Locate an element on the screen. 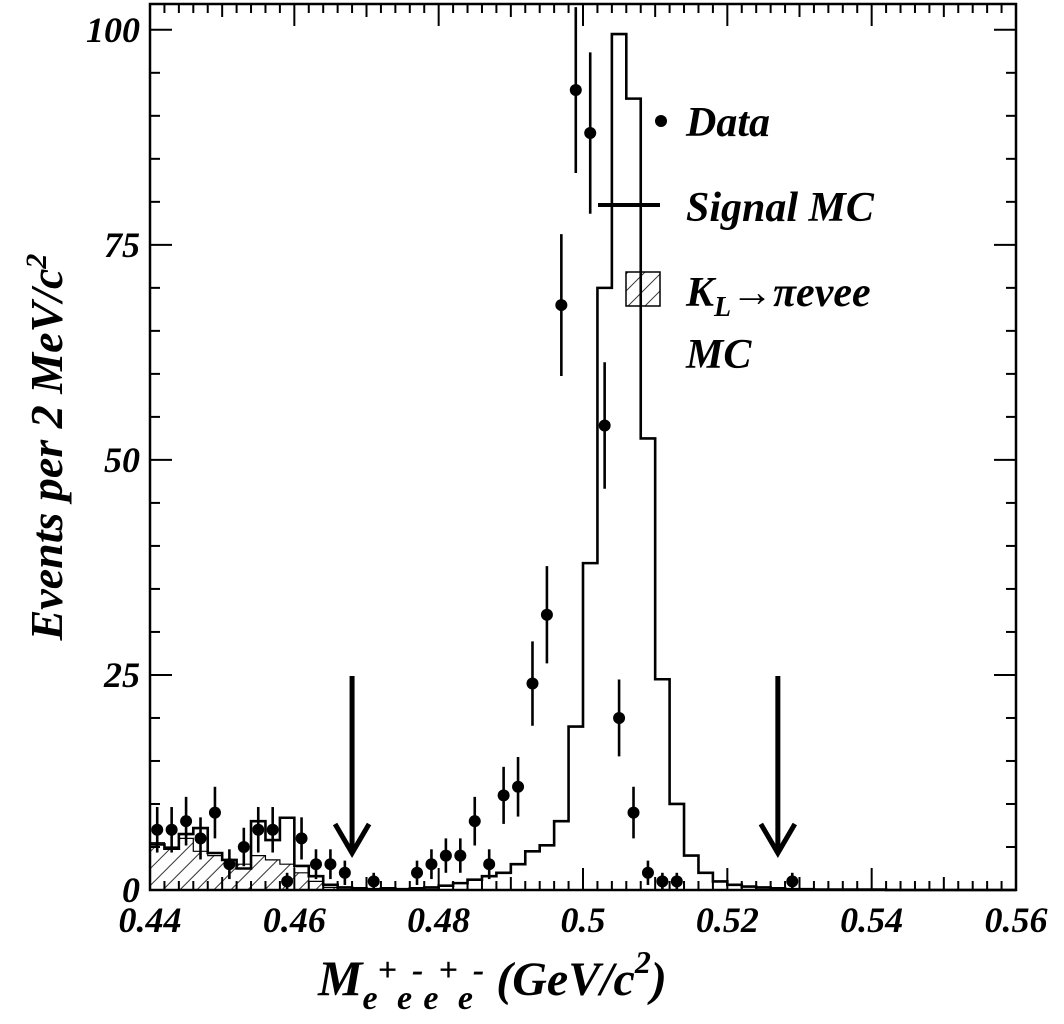  legend-bg-marker is located at coordinates (643, 289).